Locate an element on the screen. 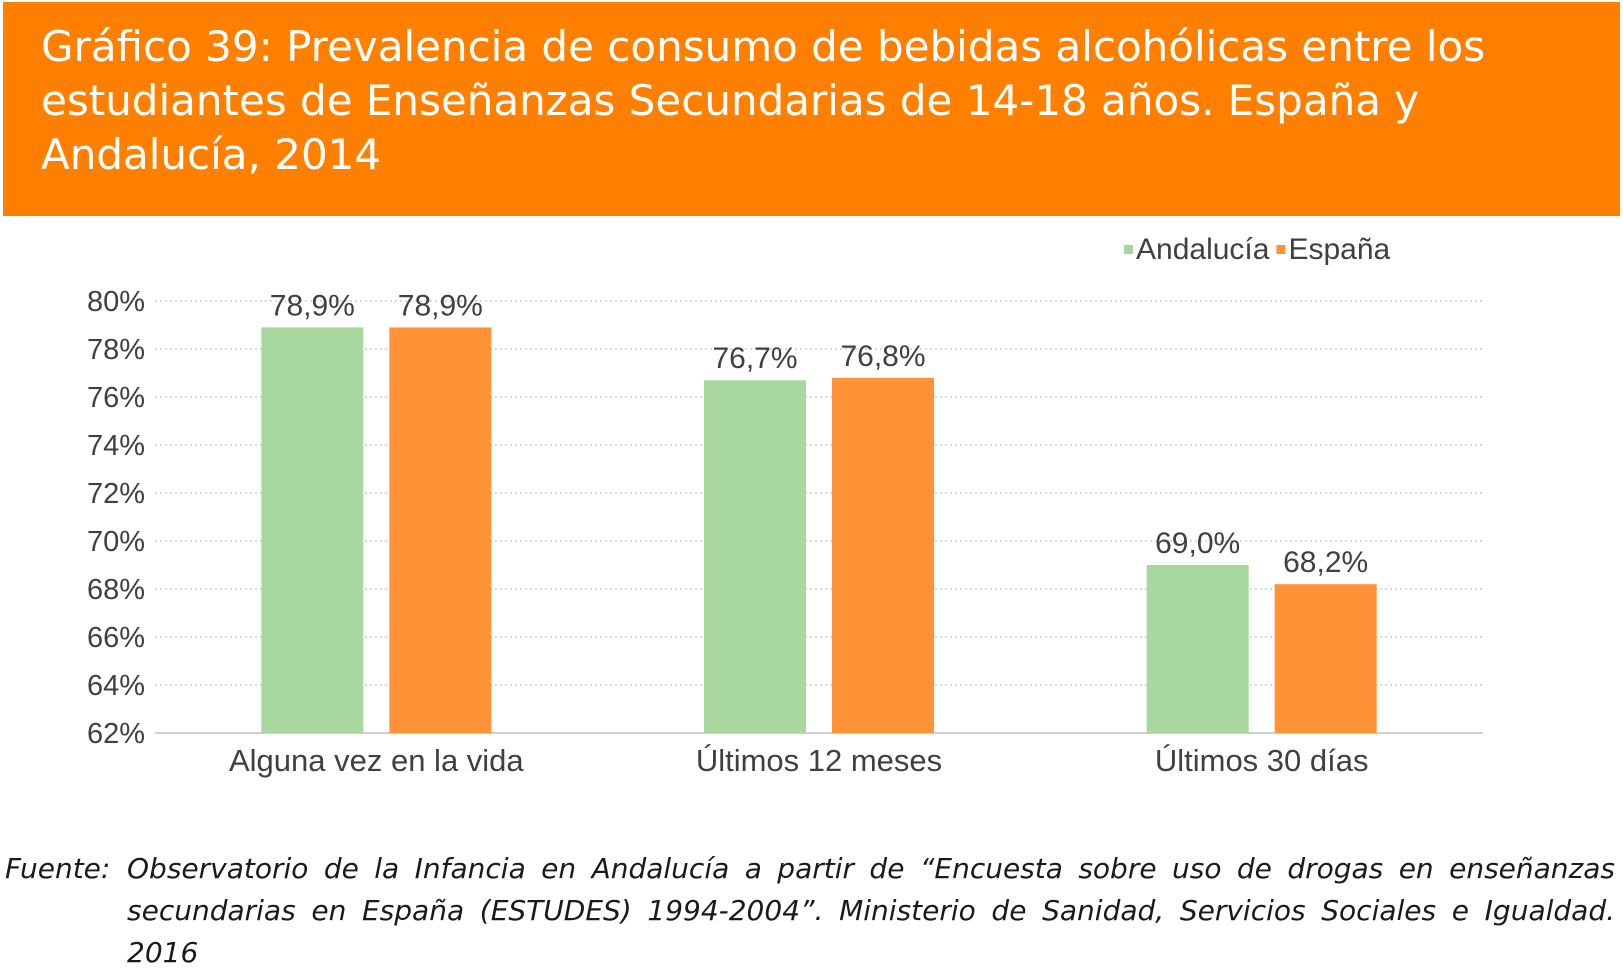 The width and height of the screenshot is (1623, 978). y-tick-label: 62% is located at coordinates (116, 734).